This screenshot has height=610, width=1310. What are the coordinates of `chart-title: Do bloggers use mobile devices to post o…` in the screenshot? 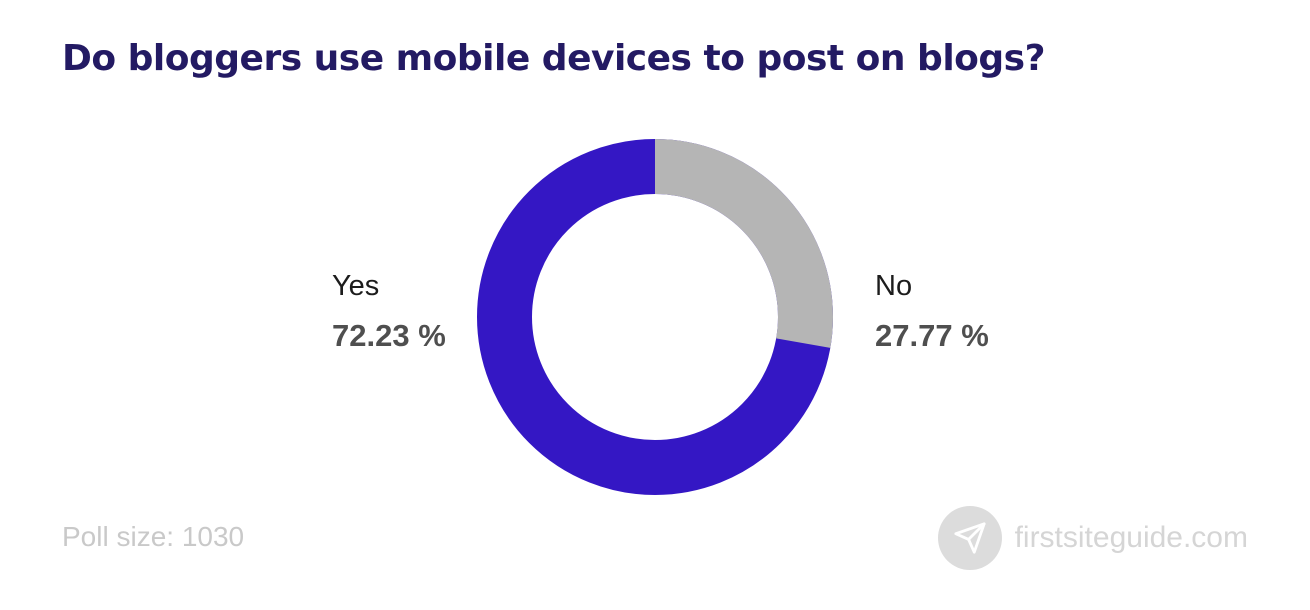 It's located at (553, 58).